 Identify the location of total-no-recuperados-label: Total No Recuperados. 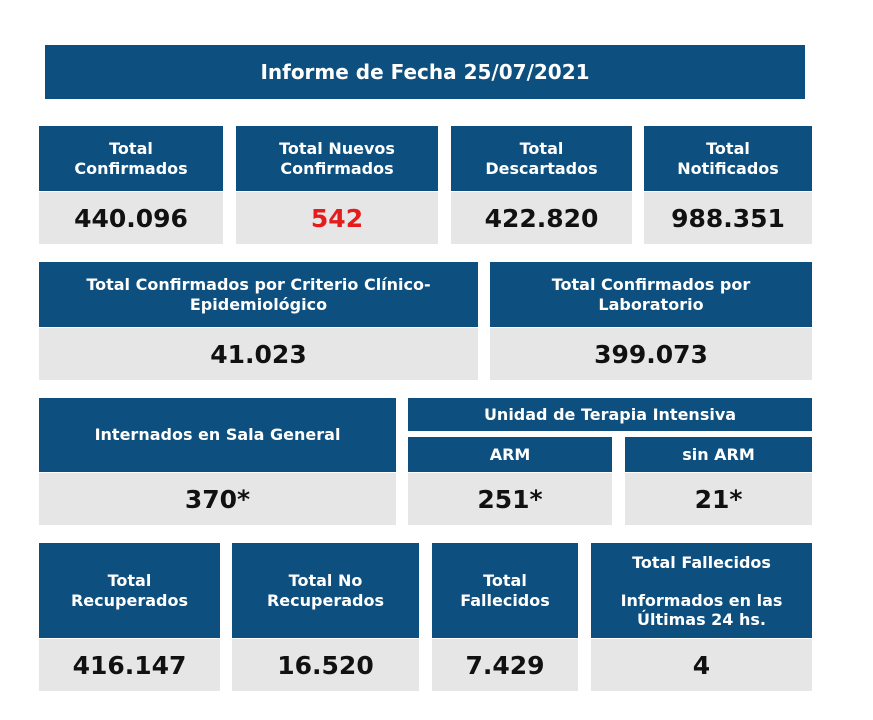
(325, 590).